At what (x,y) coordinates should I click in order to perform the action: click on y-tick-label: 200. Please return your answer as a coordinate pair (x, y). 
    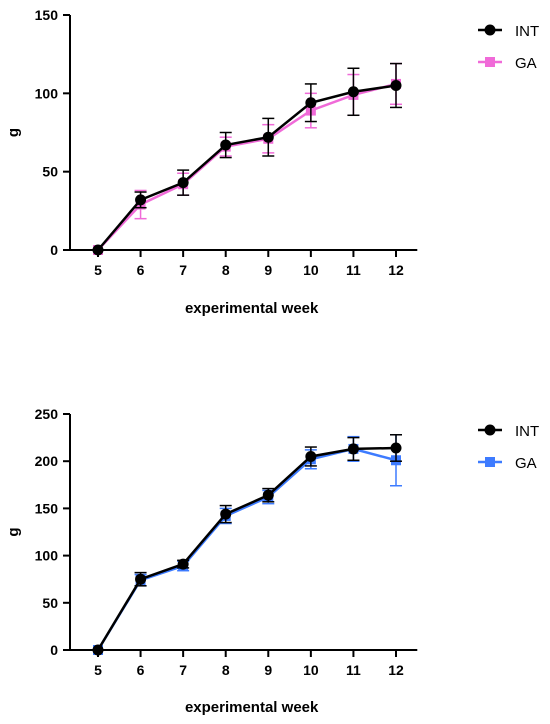
    Looking at the image, I should click on (47, 461).